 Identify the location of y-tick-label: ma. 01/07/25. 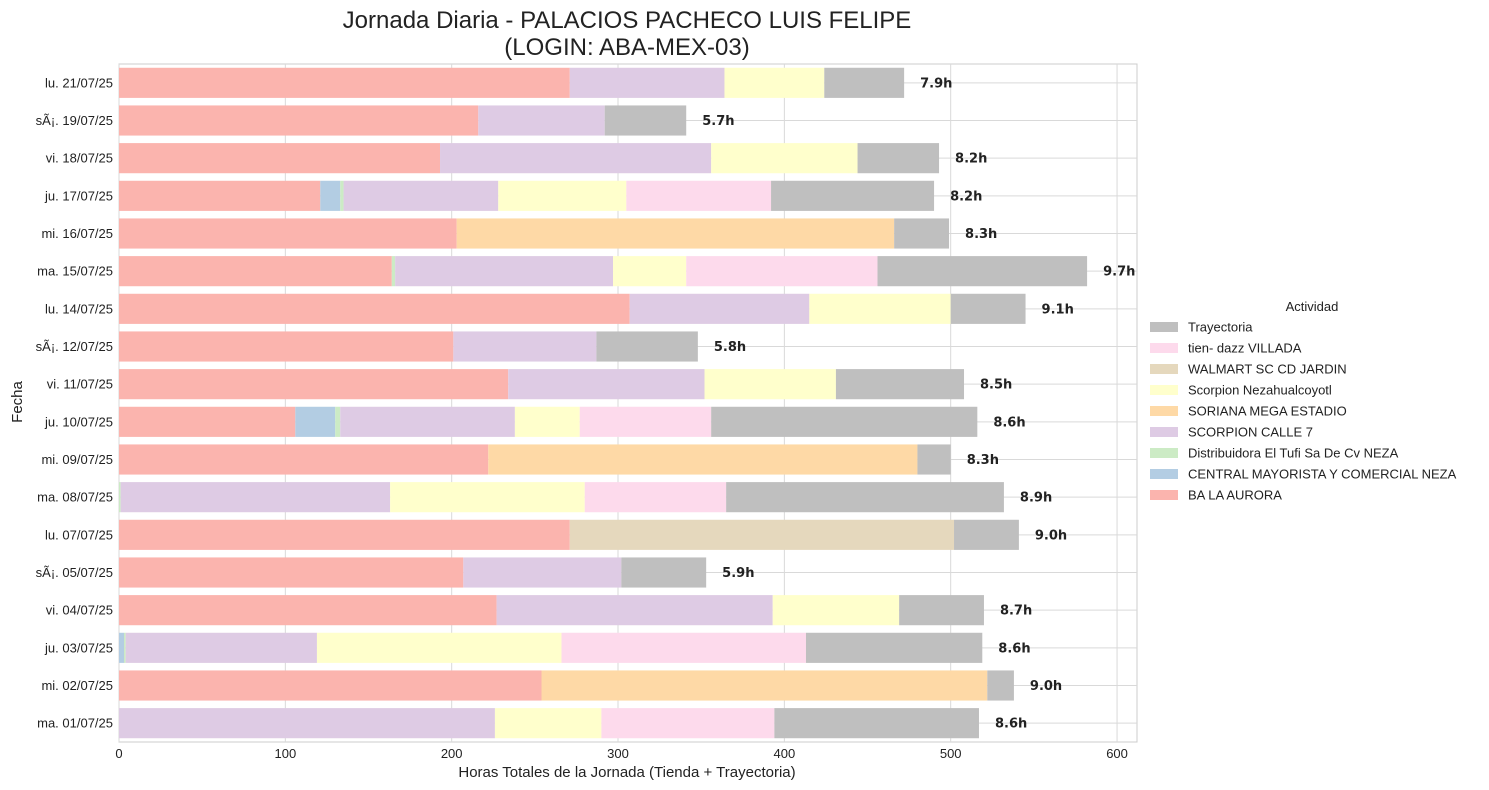
(75, 723).